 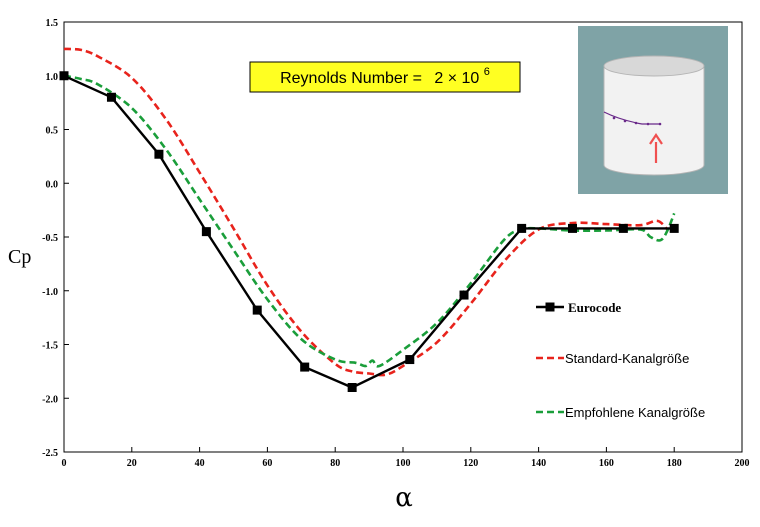 What do you see at coordinates (606, 463) in the screenshot?
I see `x-tick-label: 160` at bounding box center [606, 463].